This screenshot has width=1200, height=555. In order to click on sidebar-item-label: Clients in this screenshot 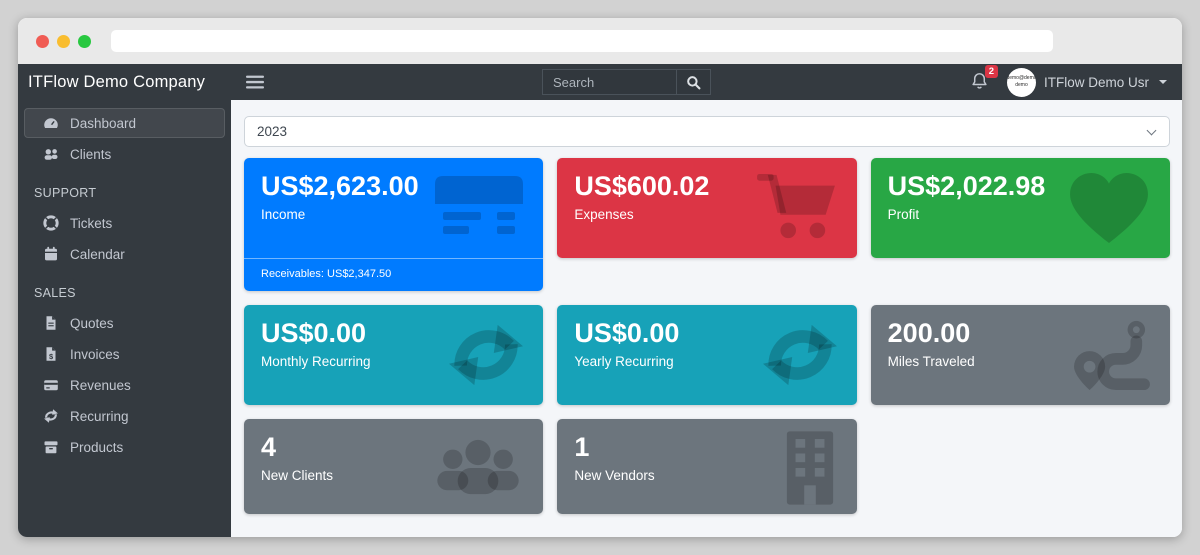, I will do `click(91, 154)`.